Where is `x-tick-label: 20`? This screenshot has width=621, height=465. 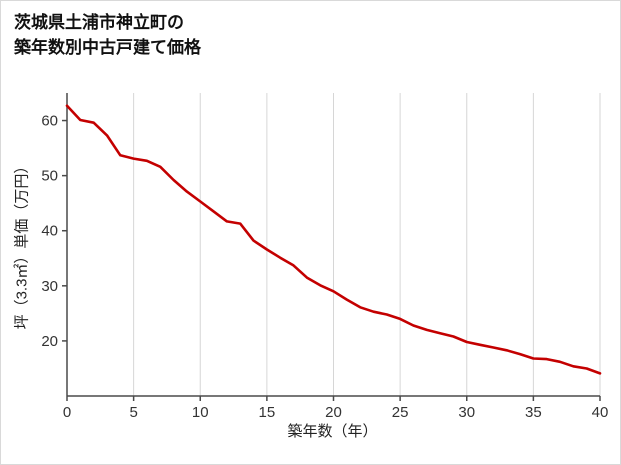 x-tick-label: 20 is located at coordinates (333, 412).